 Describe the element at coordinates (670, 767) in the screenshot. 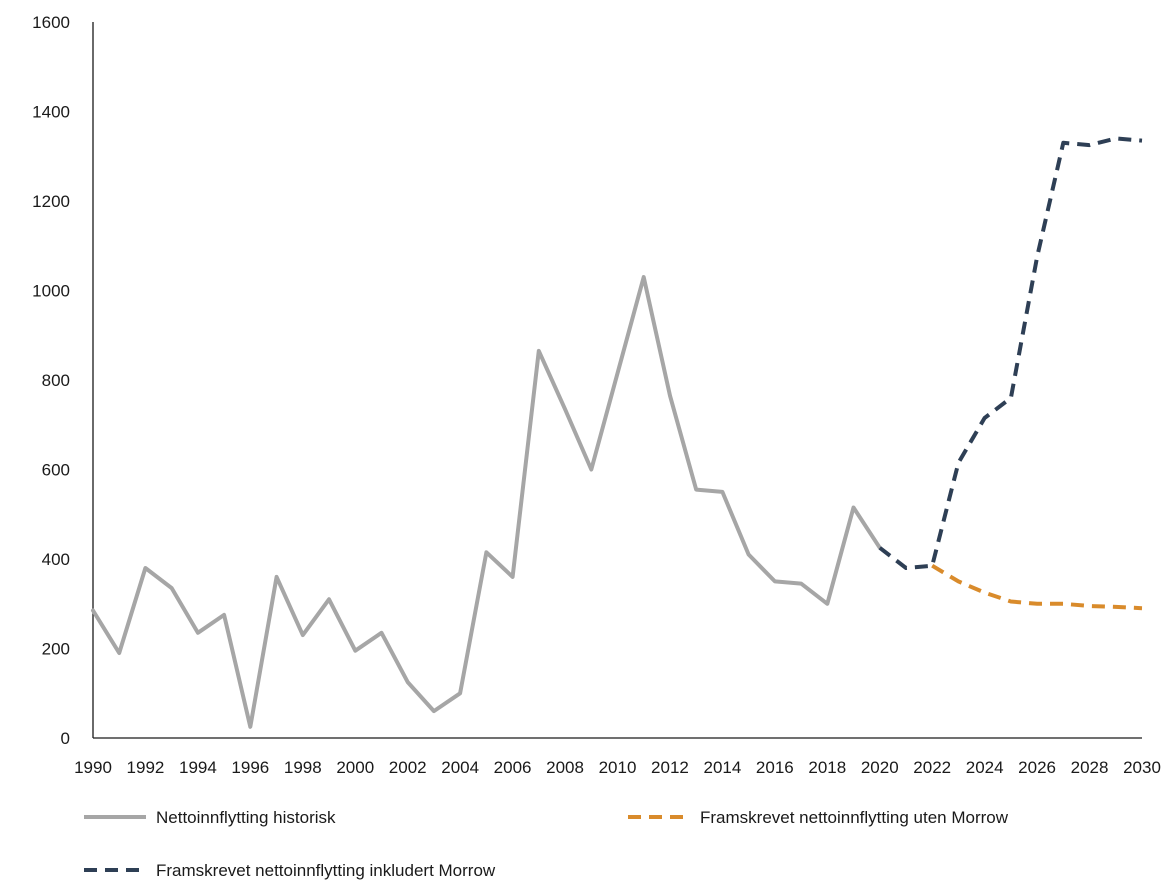

I see `x-tick-label: 2012` at that location.